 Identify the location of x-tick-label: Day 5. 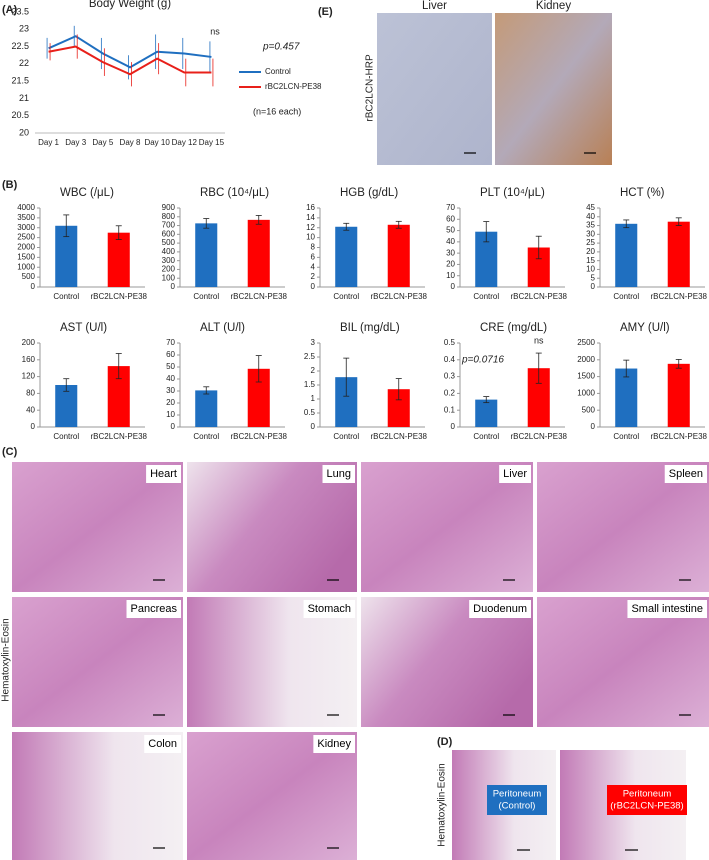
(102, 142).